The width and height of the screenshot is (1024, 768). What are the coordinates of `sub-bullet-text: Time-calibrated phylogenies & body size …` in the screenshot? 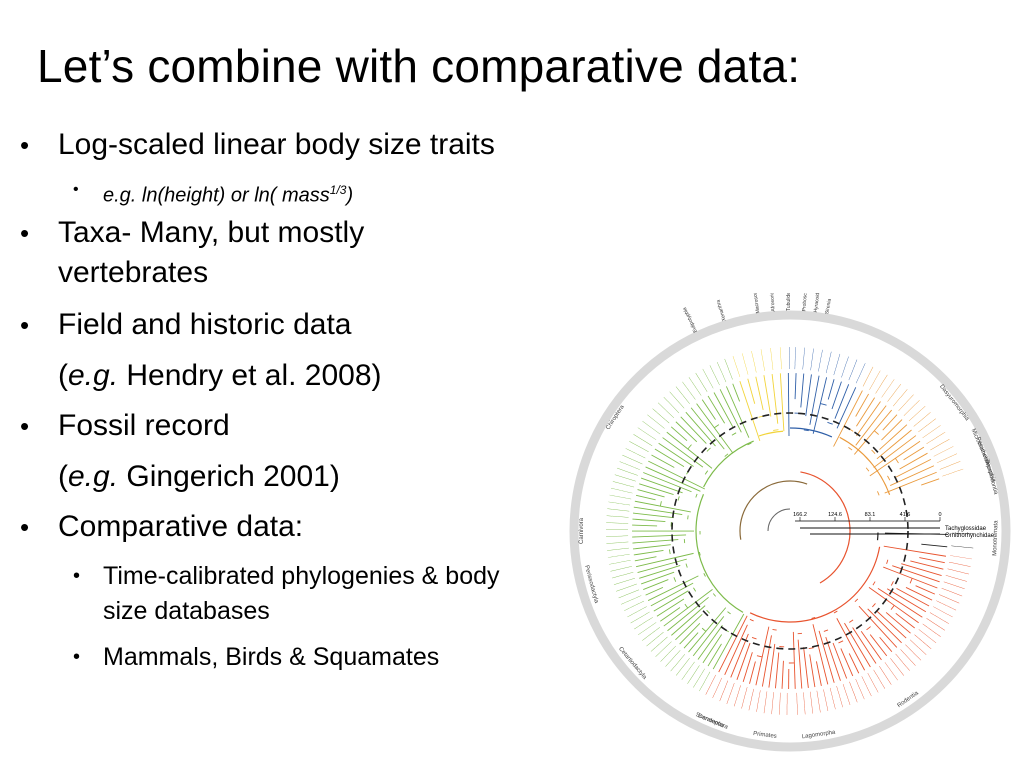 It's located at (301, 593).